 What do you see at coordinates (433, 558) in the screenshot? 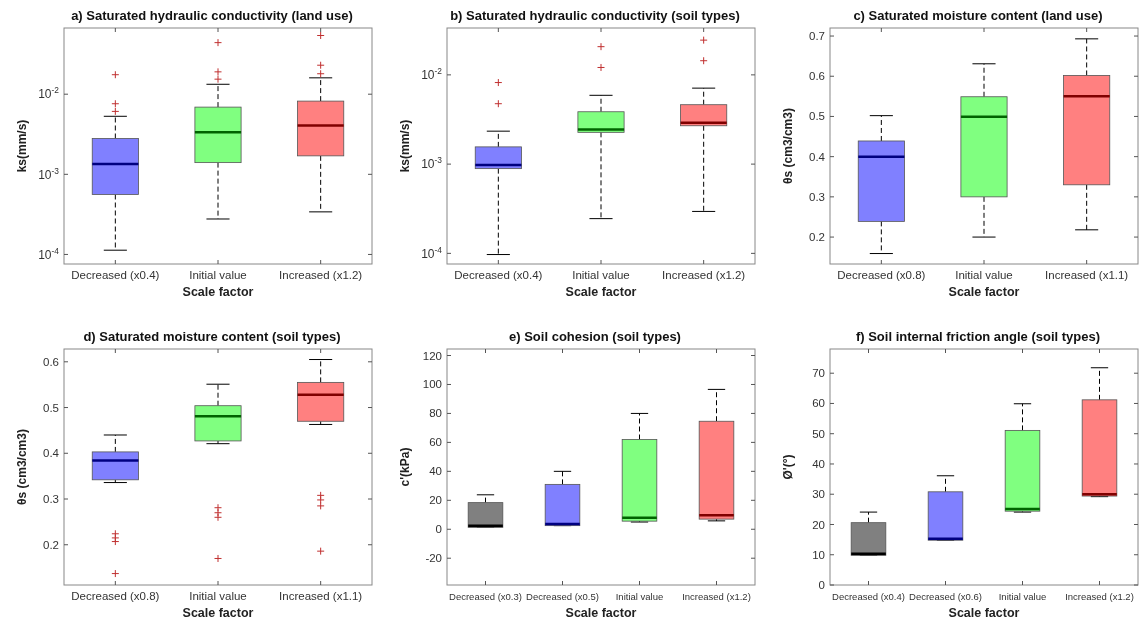
I see `y-tick-label: -20` at bounding box center [433, 558].